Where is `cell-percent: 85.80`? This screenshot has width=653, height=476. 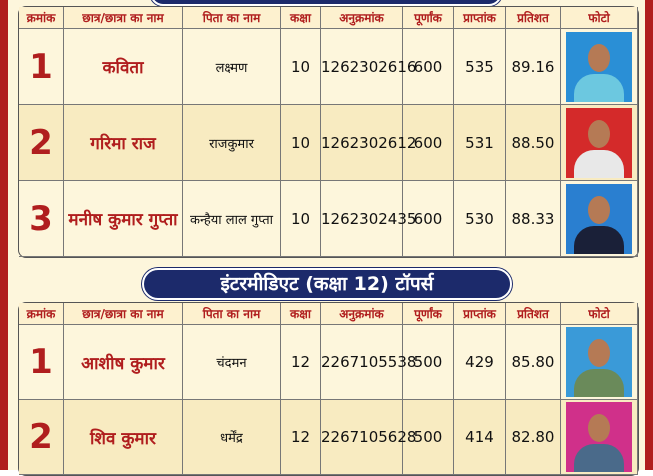
cell-percent: 85.80 is located at coordinates (533, 362).